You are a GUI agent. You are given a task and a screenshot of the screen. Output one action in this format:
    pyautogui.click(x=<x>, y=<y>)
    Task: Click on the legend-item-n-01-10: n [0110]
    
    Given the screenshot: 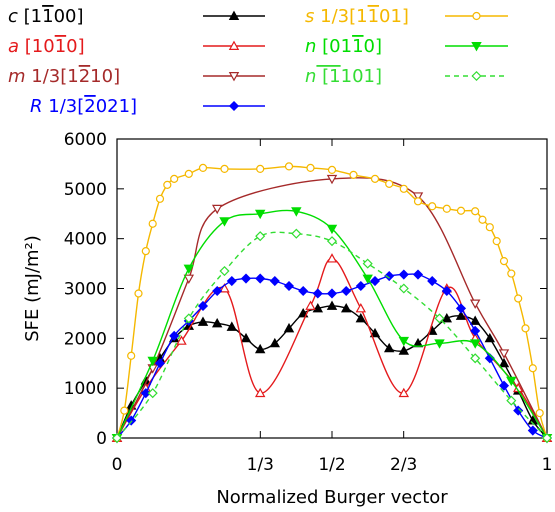 What is the action you would take?
    pyautogui.click(x=406, y=46)
    